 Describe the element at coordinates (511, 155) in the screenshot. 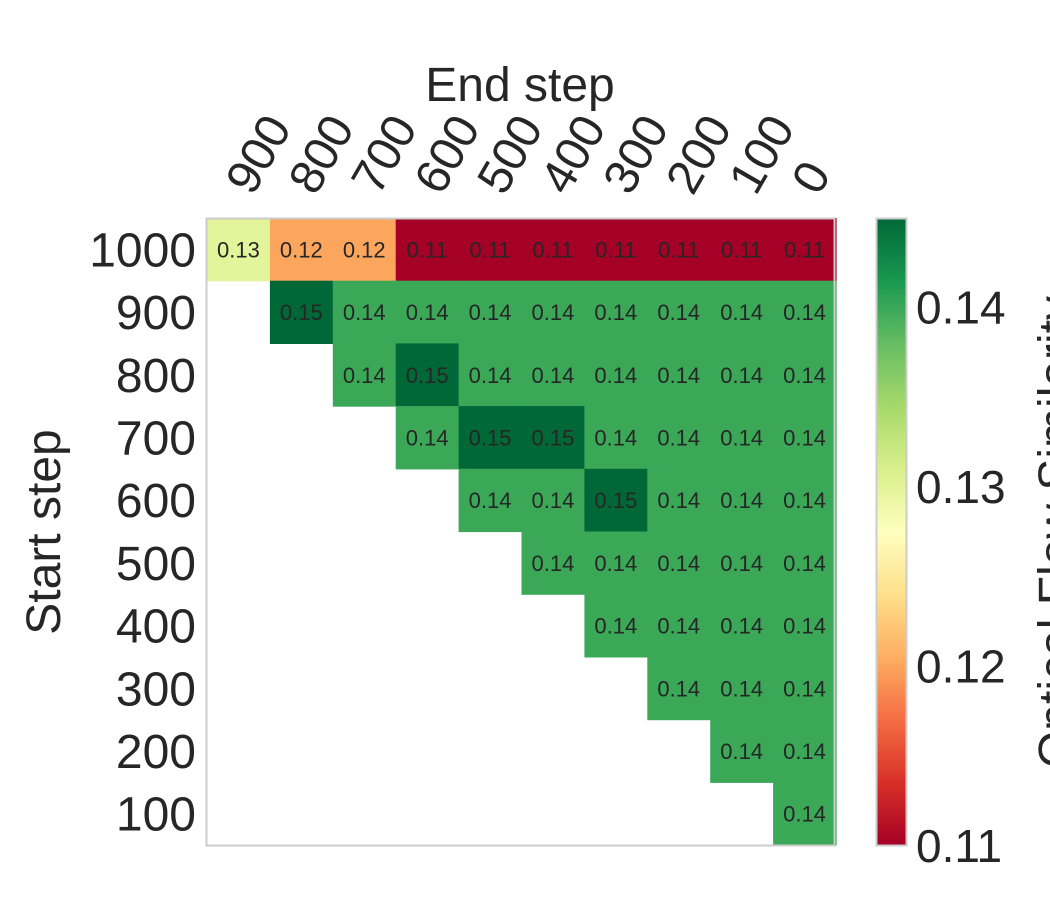

I see `x-tick-label: 500` at that location.